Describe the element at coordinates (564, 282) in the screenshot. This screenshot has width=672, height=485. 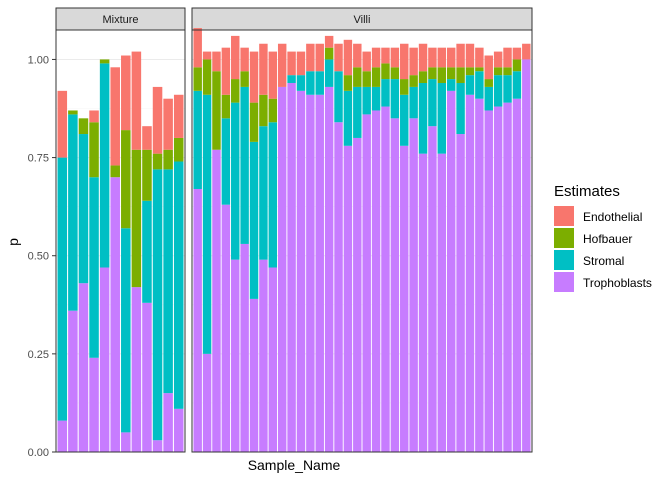
I see `legend-key` at that location.